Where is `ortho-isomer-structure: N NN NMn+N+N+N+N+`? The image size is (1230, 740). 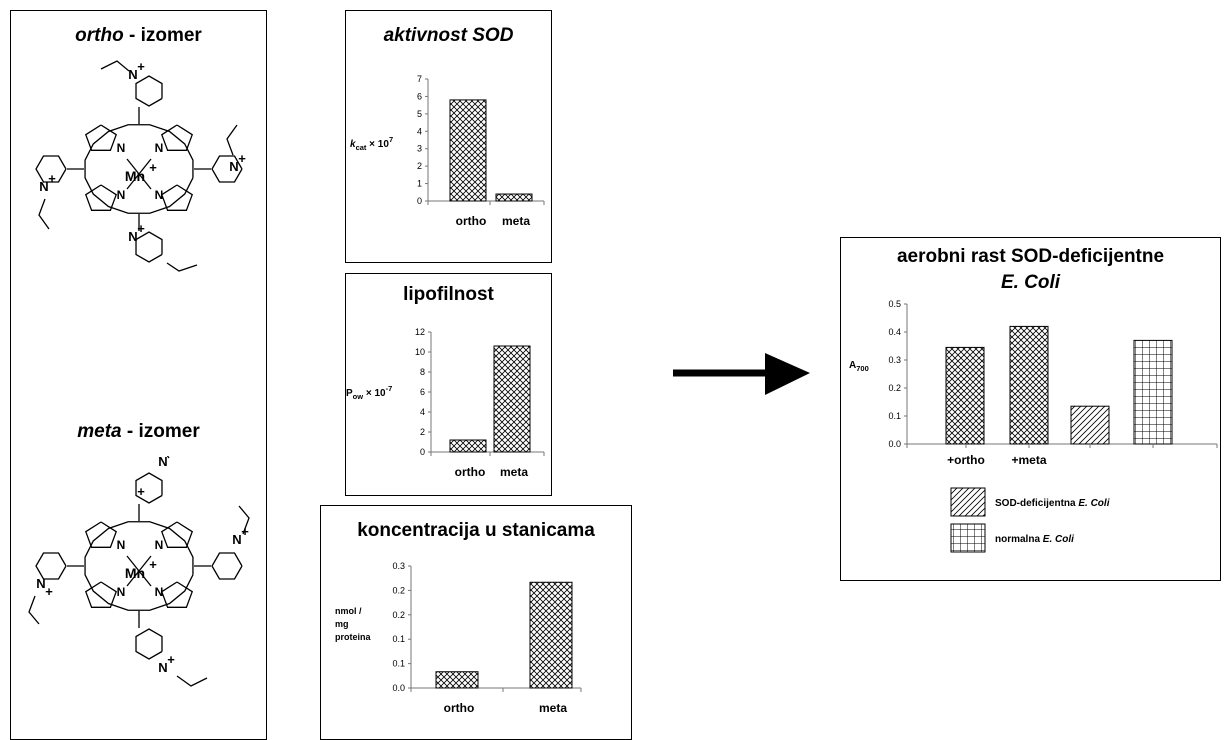
ortho-isomer-structure: N NN NMn+N+N+N+N+ is located at coordinates (140, 165).